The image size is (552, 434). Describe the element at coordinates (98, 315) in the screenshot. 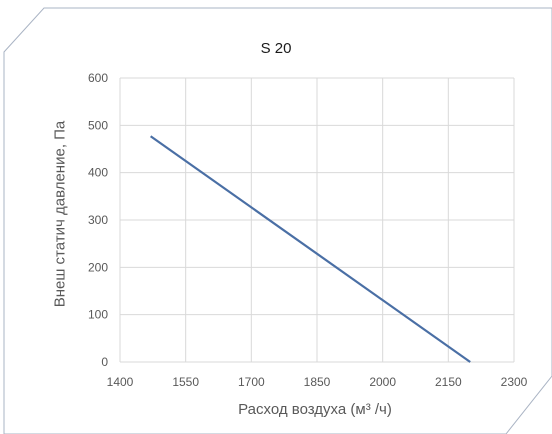

I see `y-tick-label: 100` at that location.